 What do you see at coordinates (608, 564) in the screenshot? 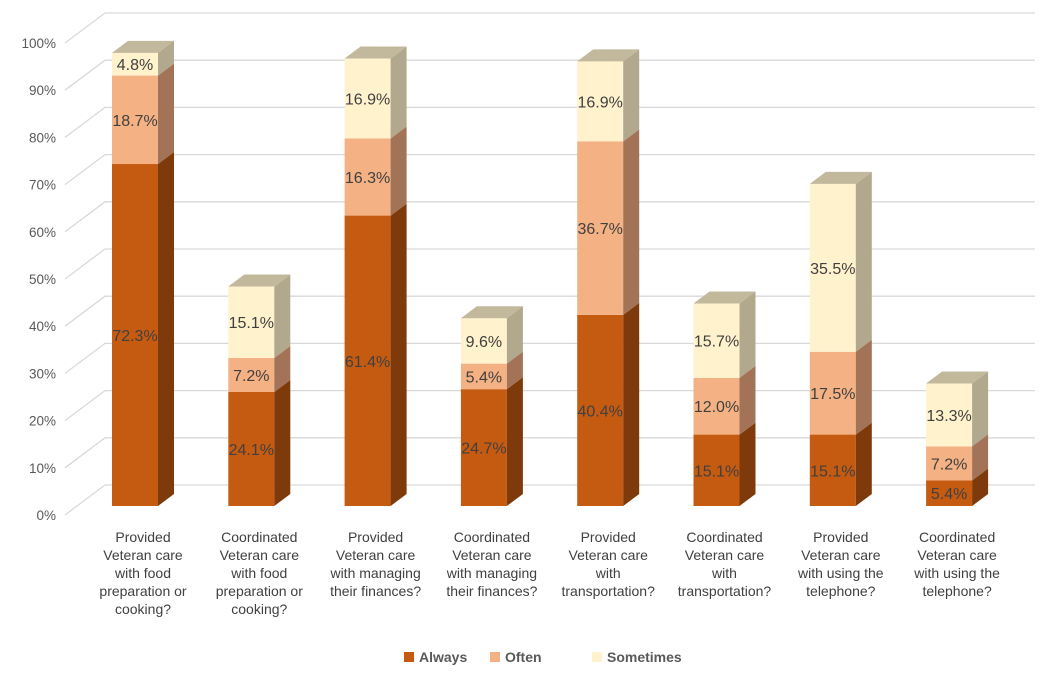
I see `category-label: Provided Veteran care with transportation?` at bounding box center [608, 564].